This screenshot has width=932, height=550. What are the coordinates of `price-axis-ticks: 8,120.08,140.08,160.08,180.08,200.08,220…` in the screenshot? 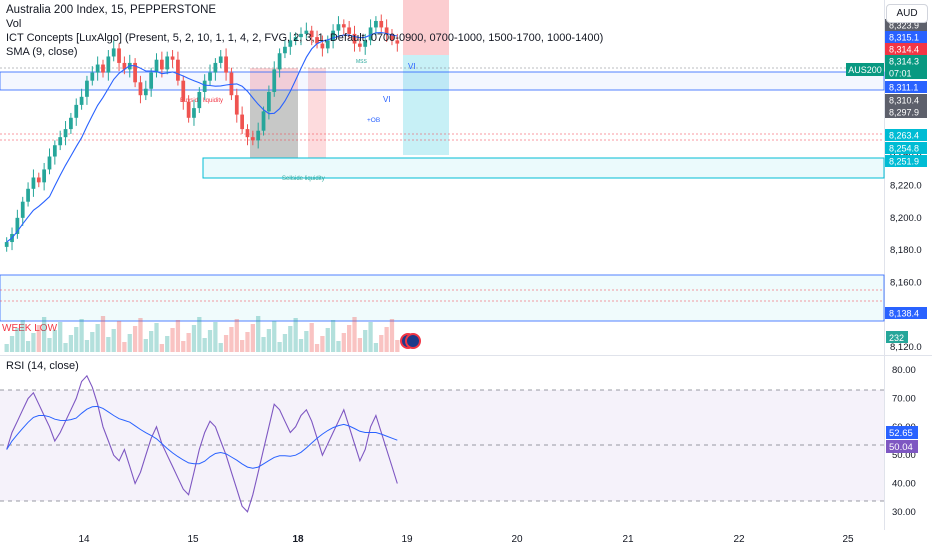 It's located at (906, 250).